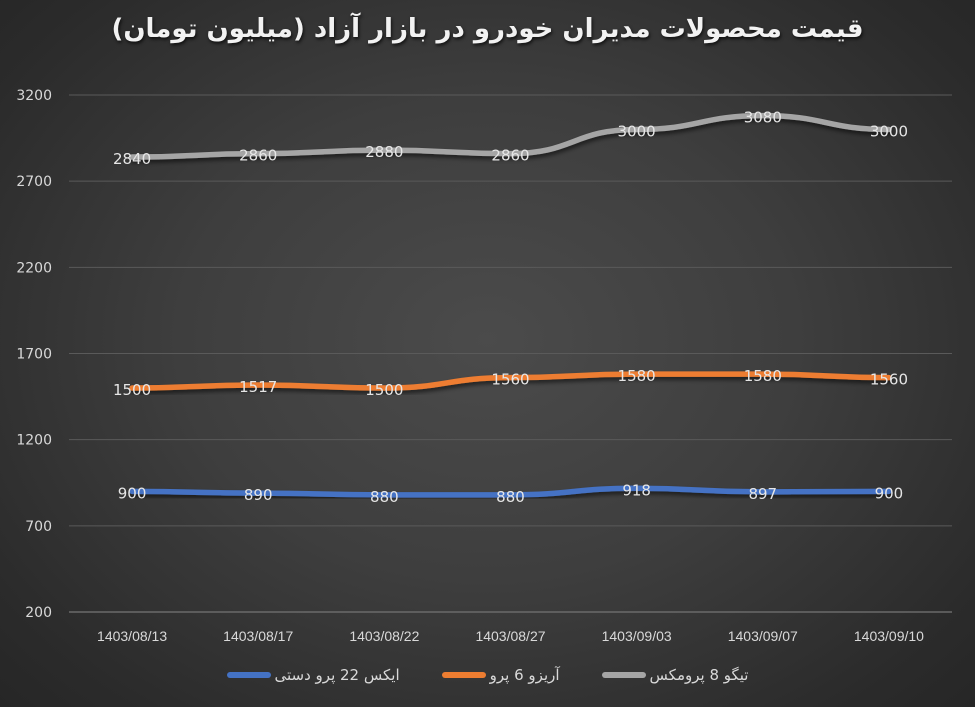 Image resolution: width=975 pixels, height=707 pixels. What do you see at coordinates (636, 490) in the screenshot?
I see `data-label: 918` at bounding box center [636, 490].